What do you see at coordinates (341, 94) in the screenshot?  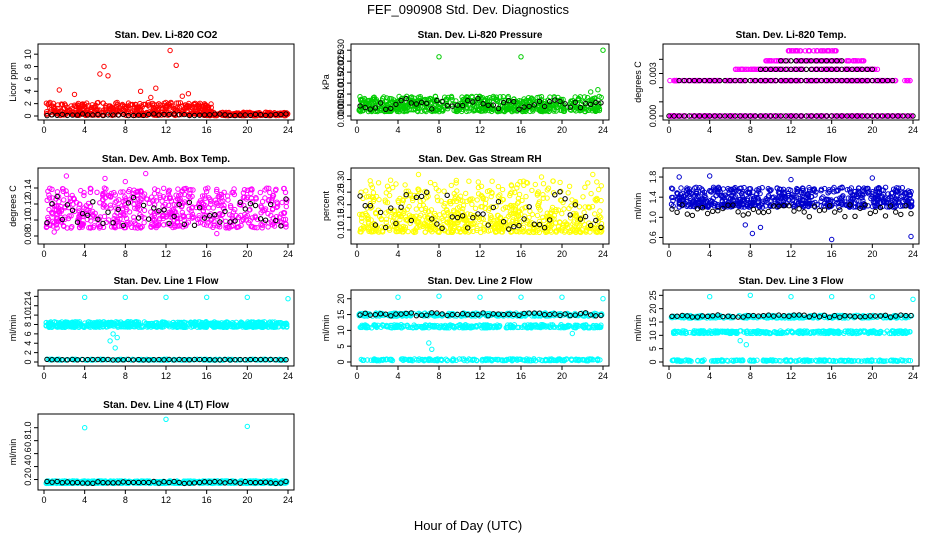 I see `y-tick-label: 0.010` at bounding box center [341, 94].